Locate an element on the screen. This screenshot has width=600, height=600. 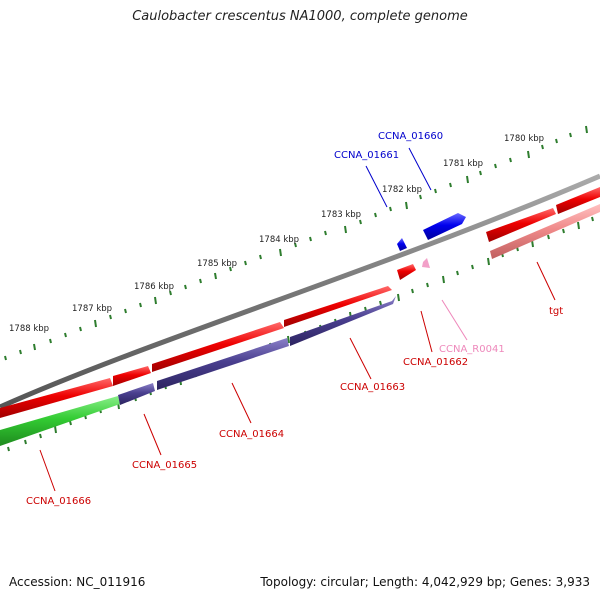
scale-label-1780: 1780 kbp is located at coordinates (524, 139).